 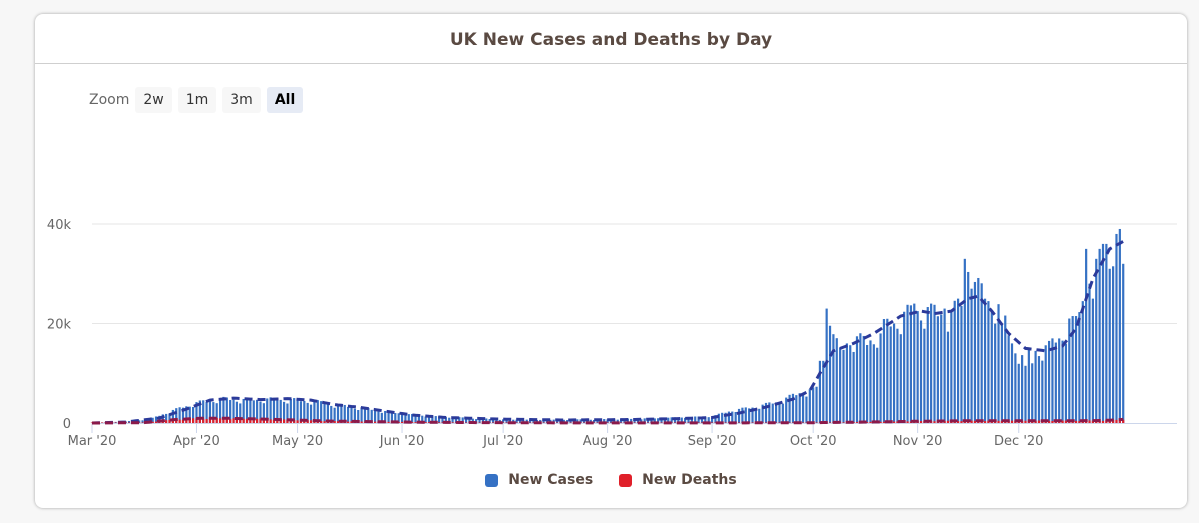 What do you see at coordinates (608, 420) in the screenshot?
I see `deaths-average-line` at bounding box center [608, 420].